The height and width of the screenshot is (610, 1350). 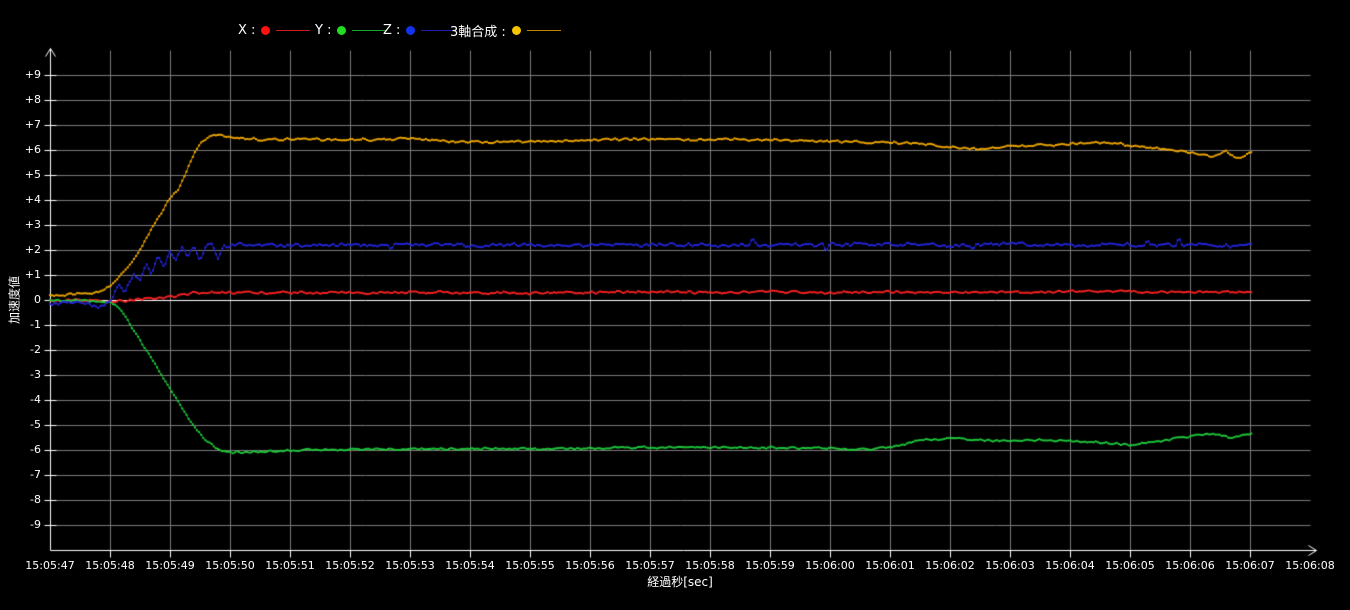 What do you see at coordinates (35, 399) in the screenshot?
I see `y-tick-label: -4` at bounding box center [35, 399].